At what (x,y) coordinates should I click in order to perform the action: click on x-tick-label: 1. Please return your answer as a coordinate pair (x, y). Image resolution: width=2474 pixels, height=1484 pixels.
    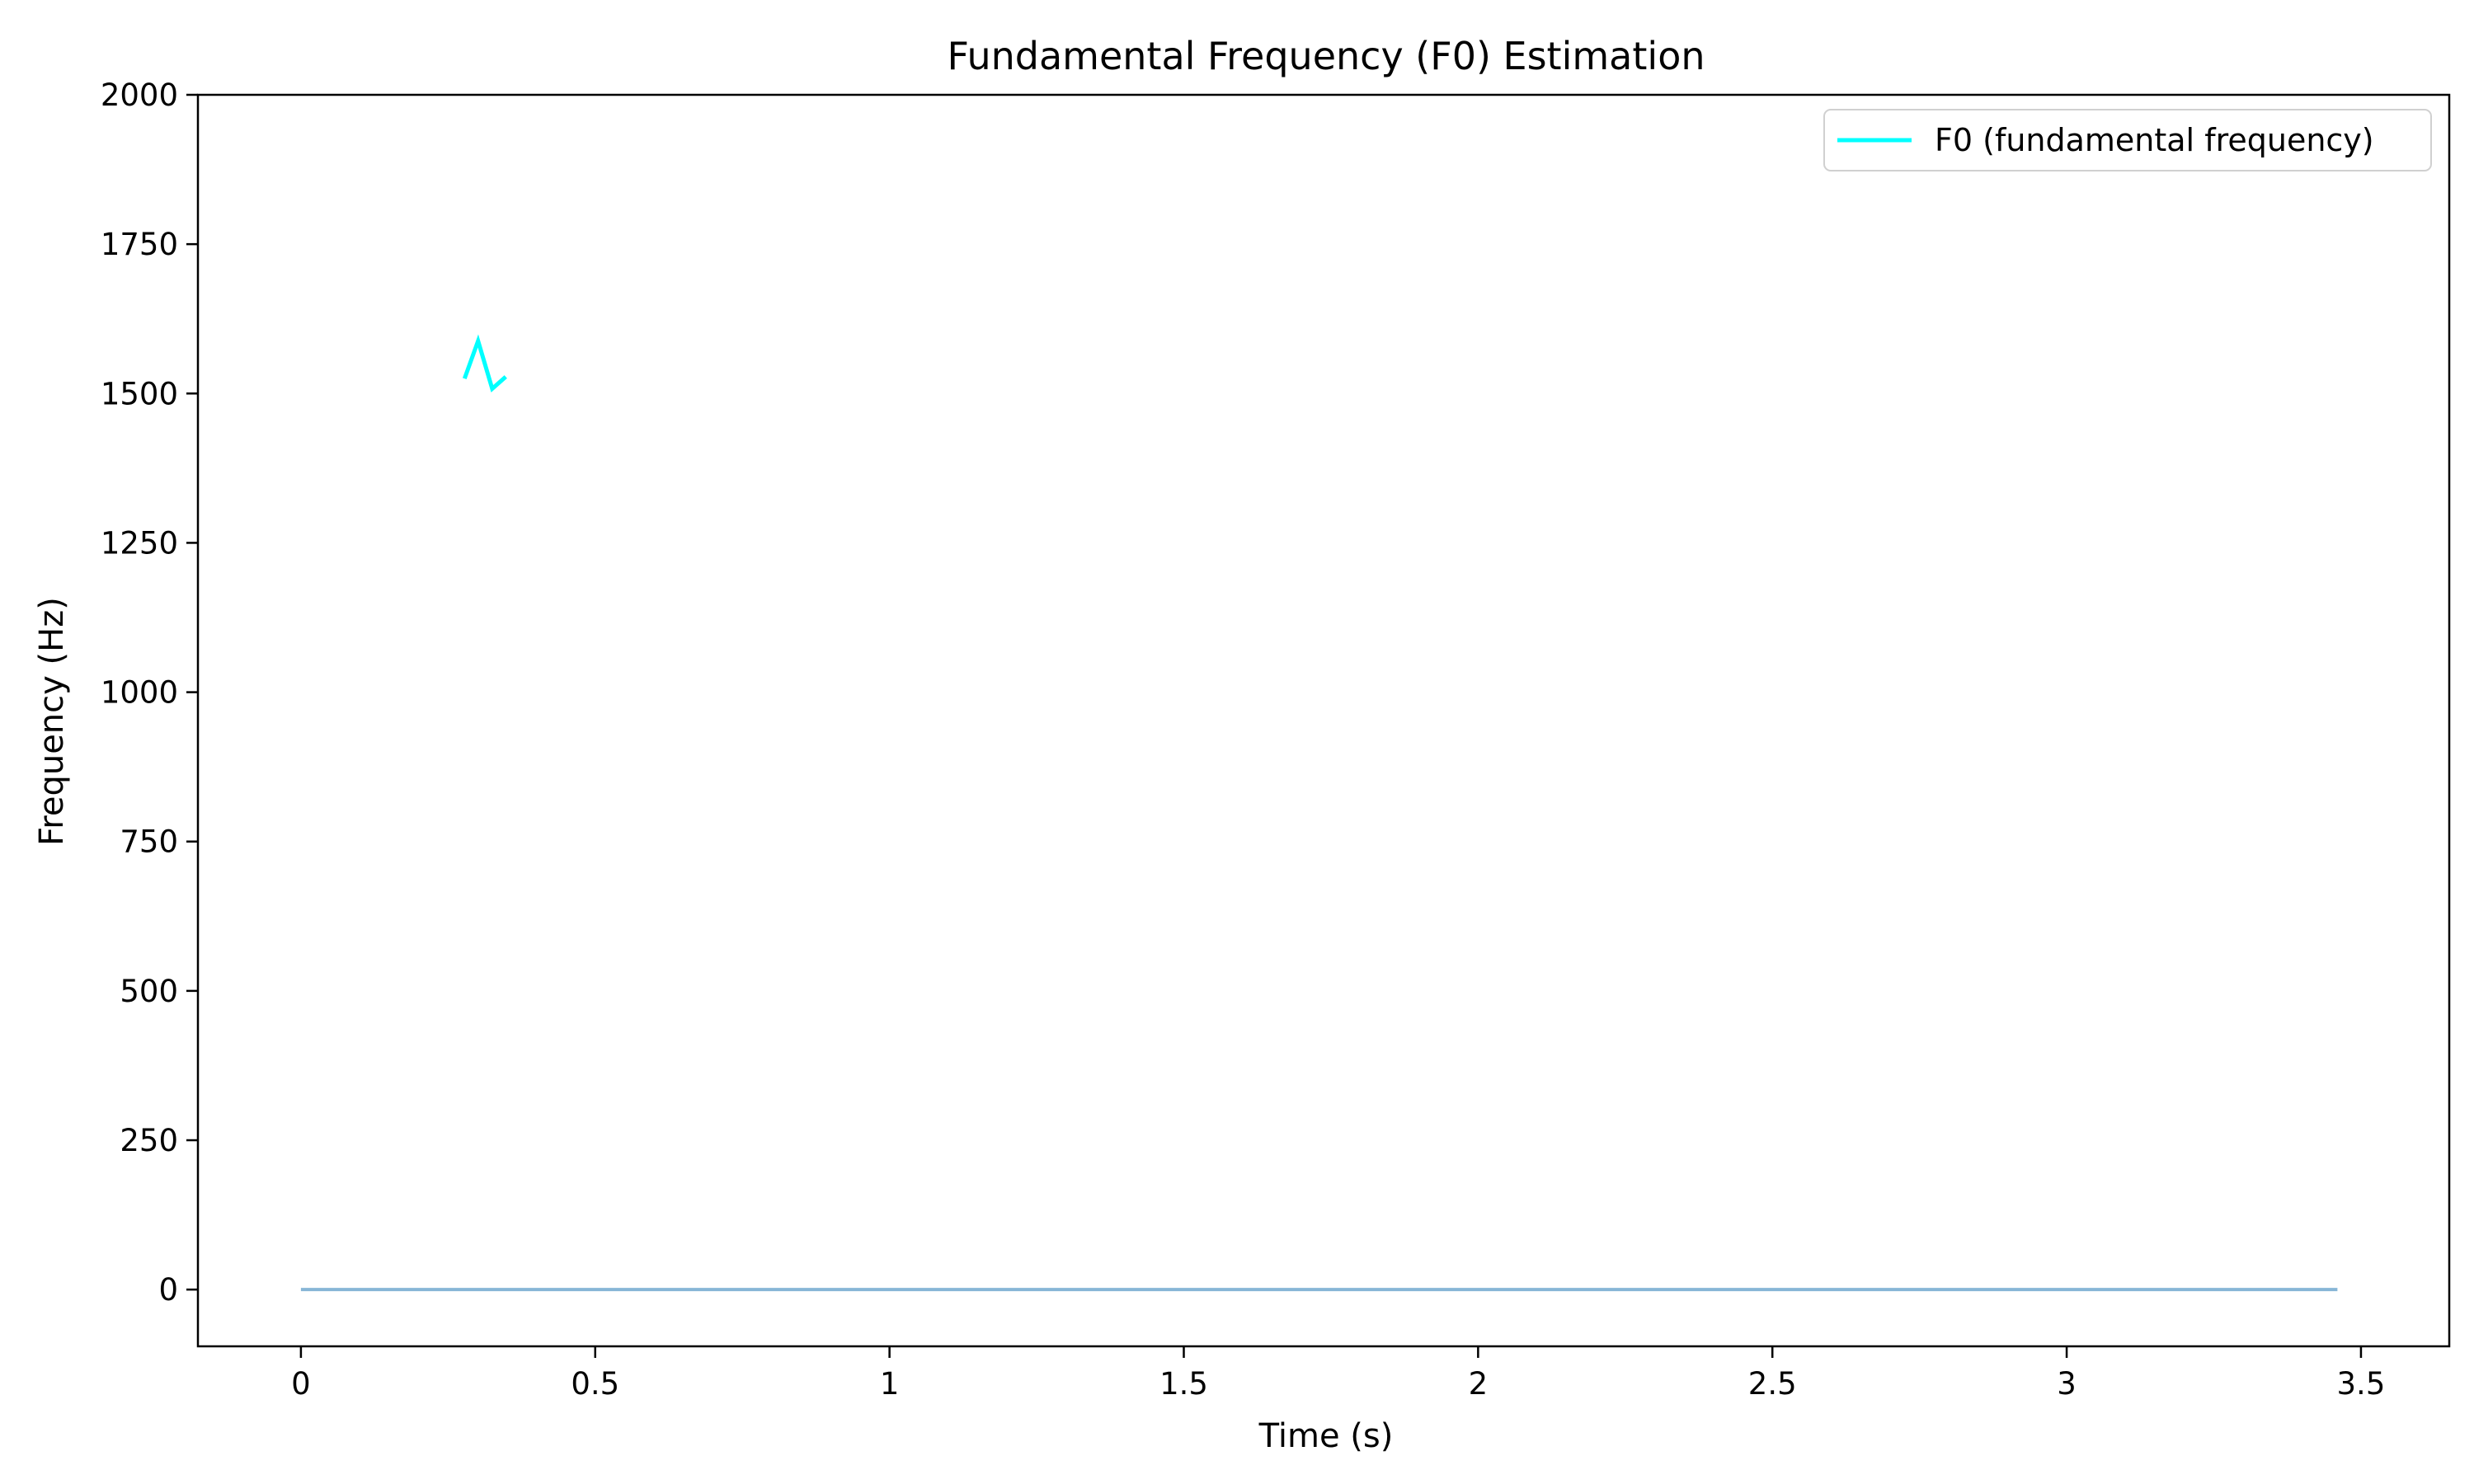
    Looking at the image, I should click on (890, 1384).